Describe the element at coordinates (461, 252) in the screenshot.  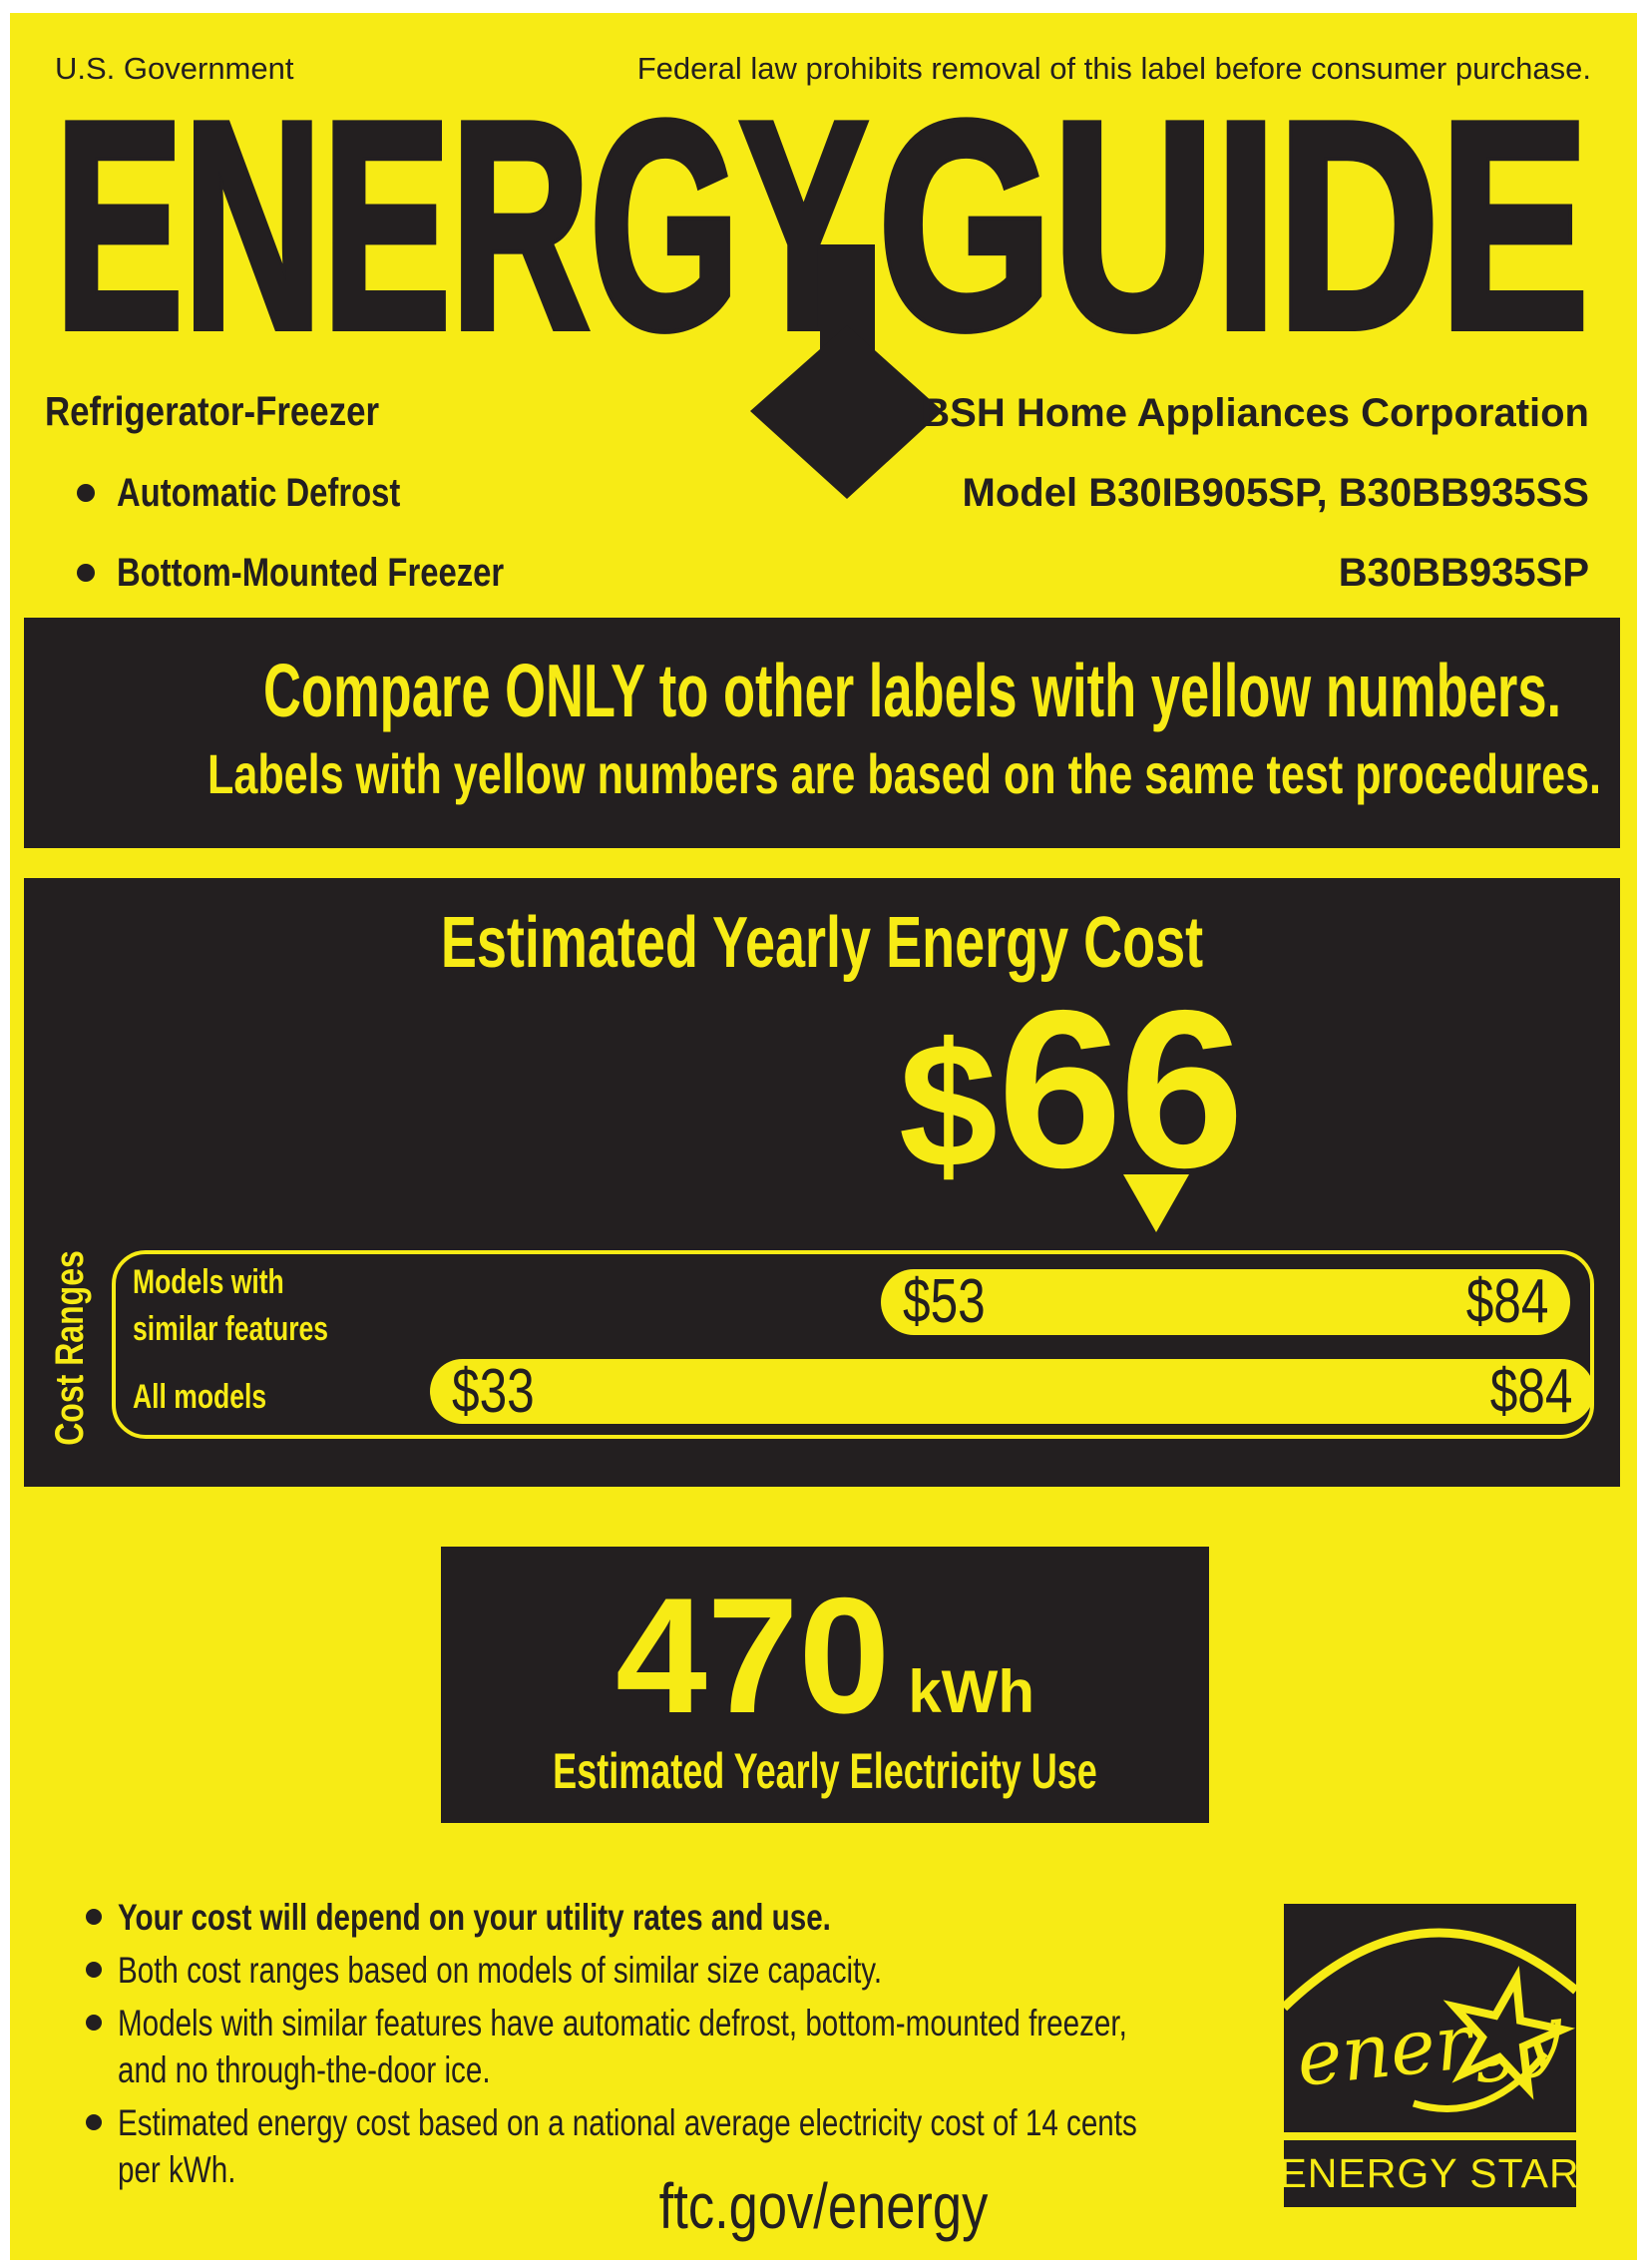
I see `logo-word-energy: ENERGY` at that location.